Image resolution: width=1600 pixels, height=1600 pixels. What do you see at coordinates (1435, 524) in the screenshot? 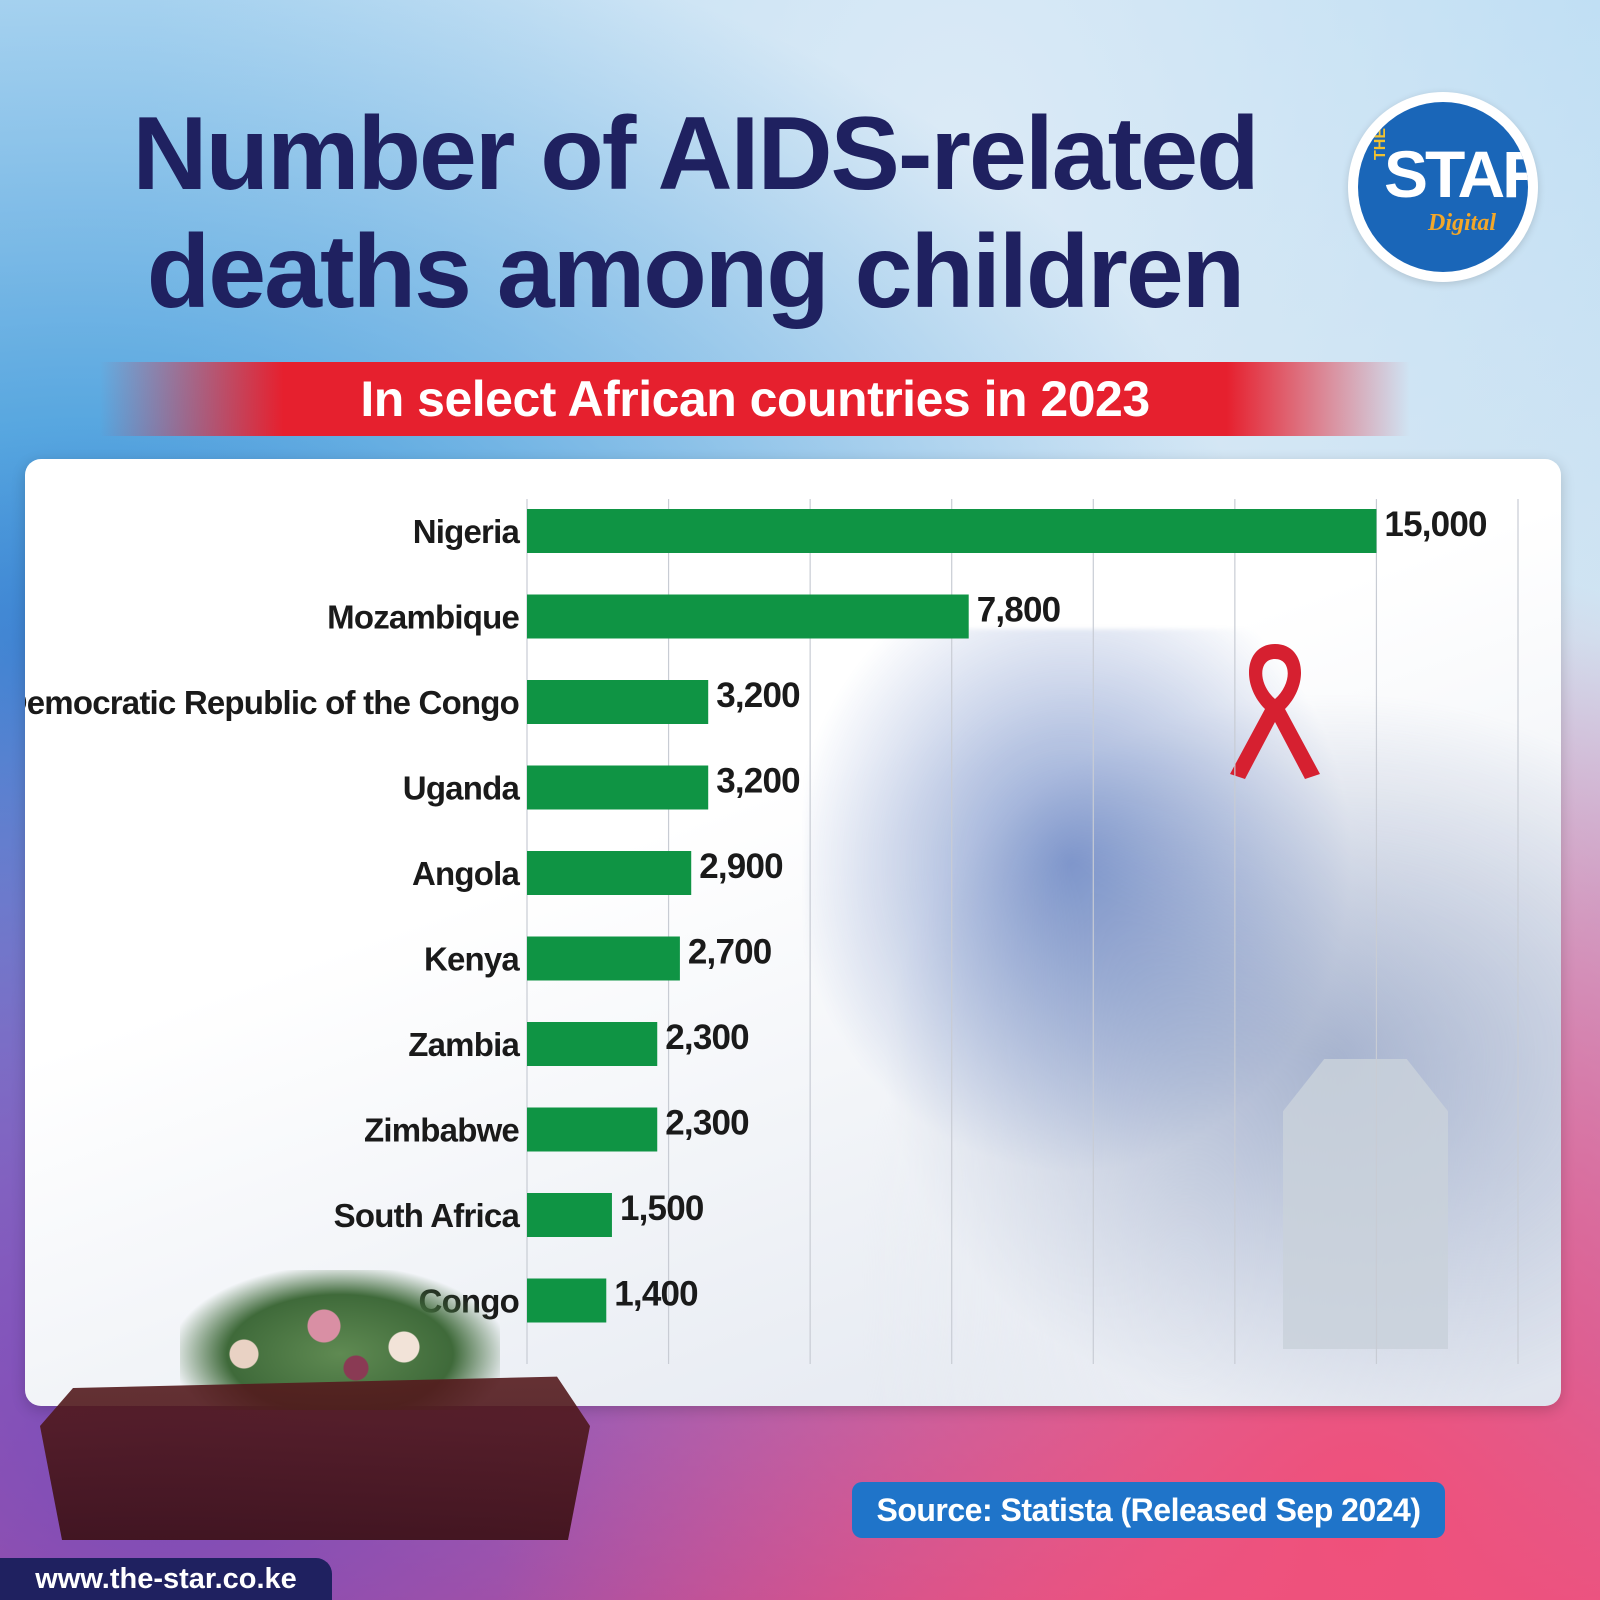
I see `value-label: 15,000` at bounding box center [1435, 524].